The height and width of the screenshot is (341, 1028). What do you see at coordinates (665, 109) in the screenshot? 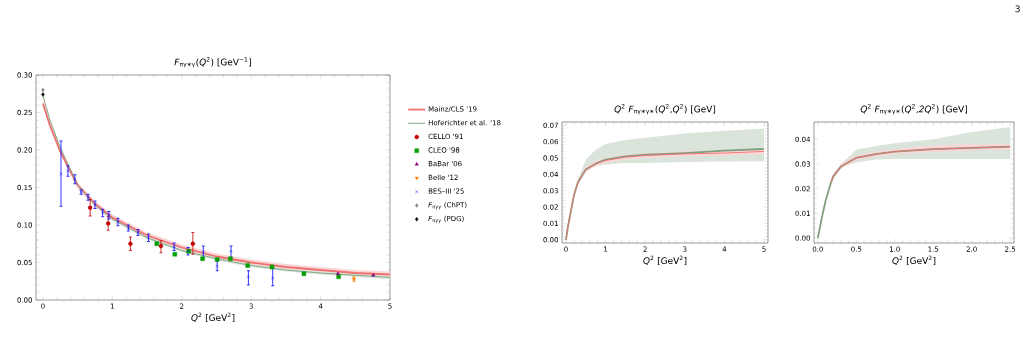
I see `chart-title: Q$^{2}$ F$_{πγ∗γ∗}$(Q$^{2}$,Q$^{2}$) [GeV]` at bounding box center [665, 109].